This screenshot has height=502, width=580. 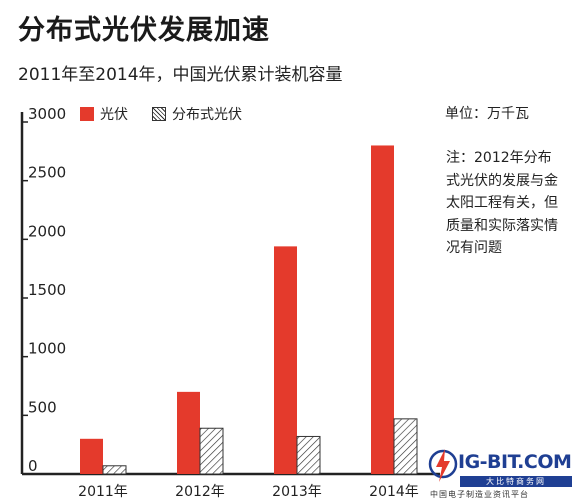 I want to click on x-tick-label: 2012年, so click(x=200, y=492).